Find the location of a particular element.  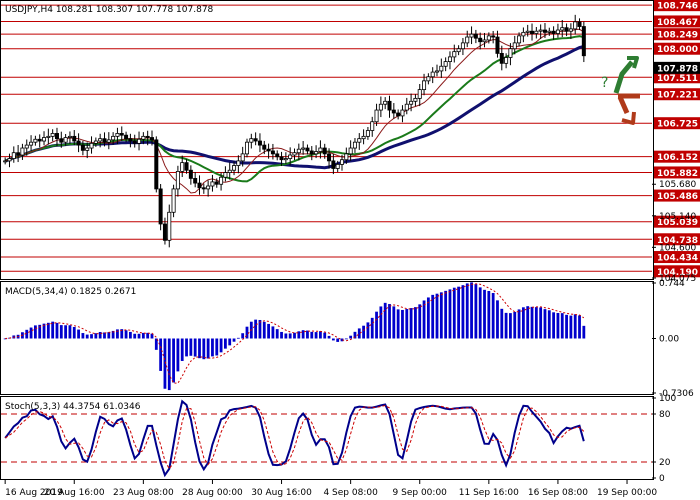

time-label: 16 Aug 2019 is located at coordinates (34, 493).